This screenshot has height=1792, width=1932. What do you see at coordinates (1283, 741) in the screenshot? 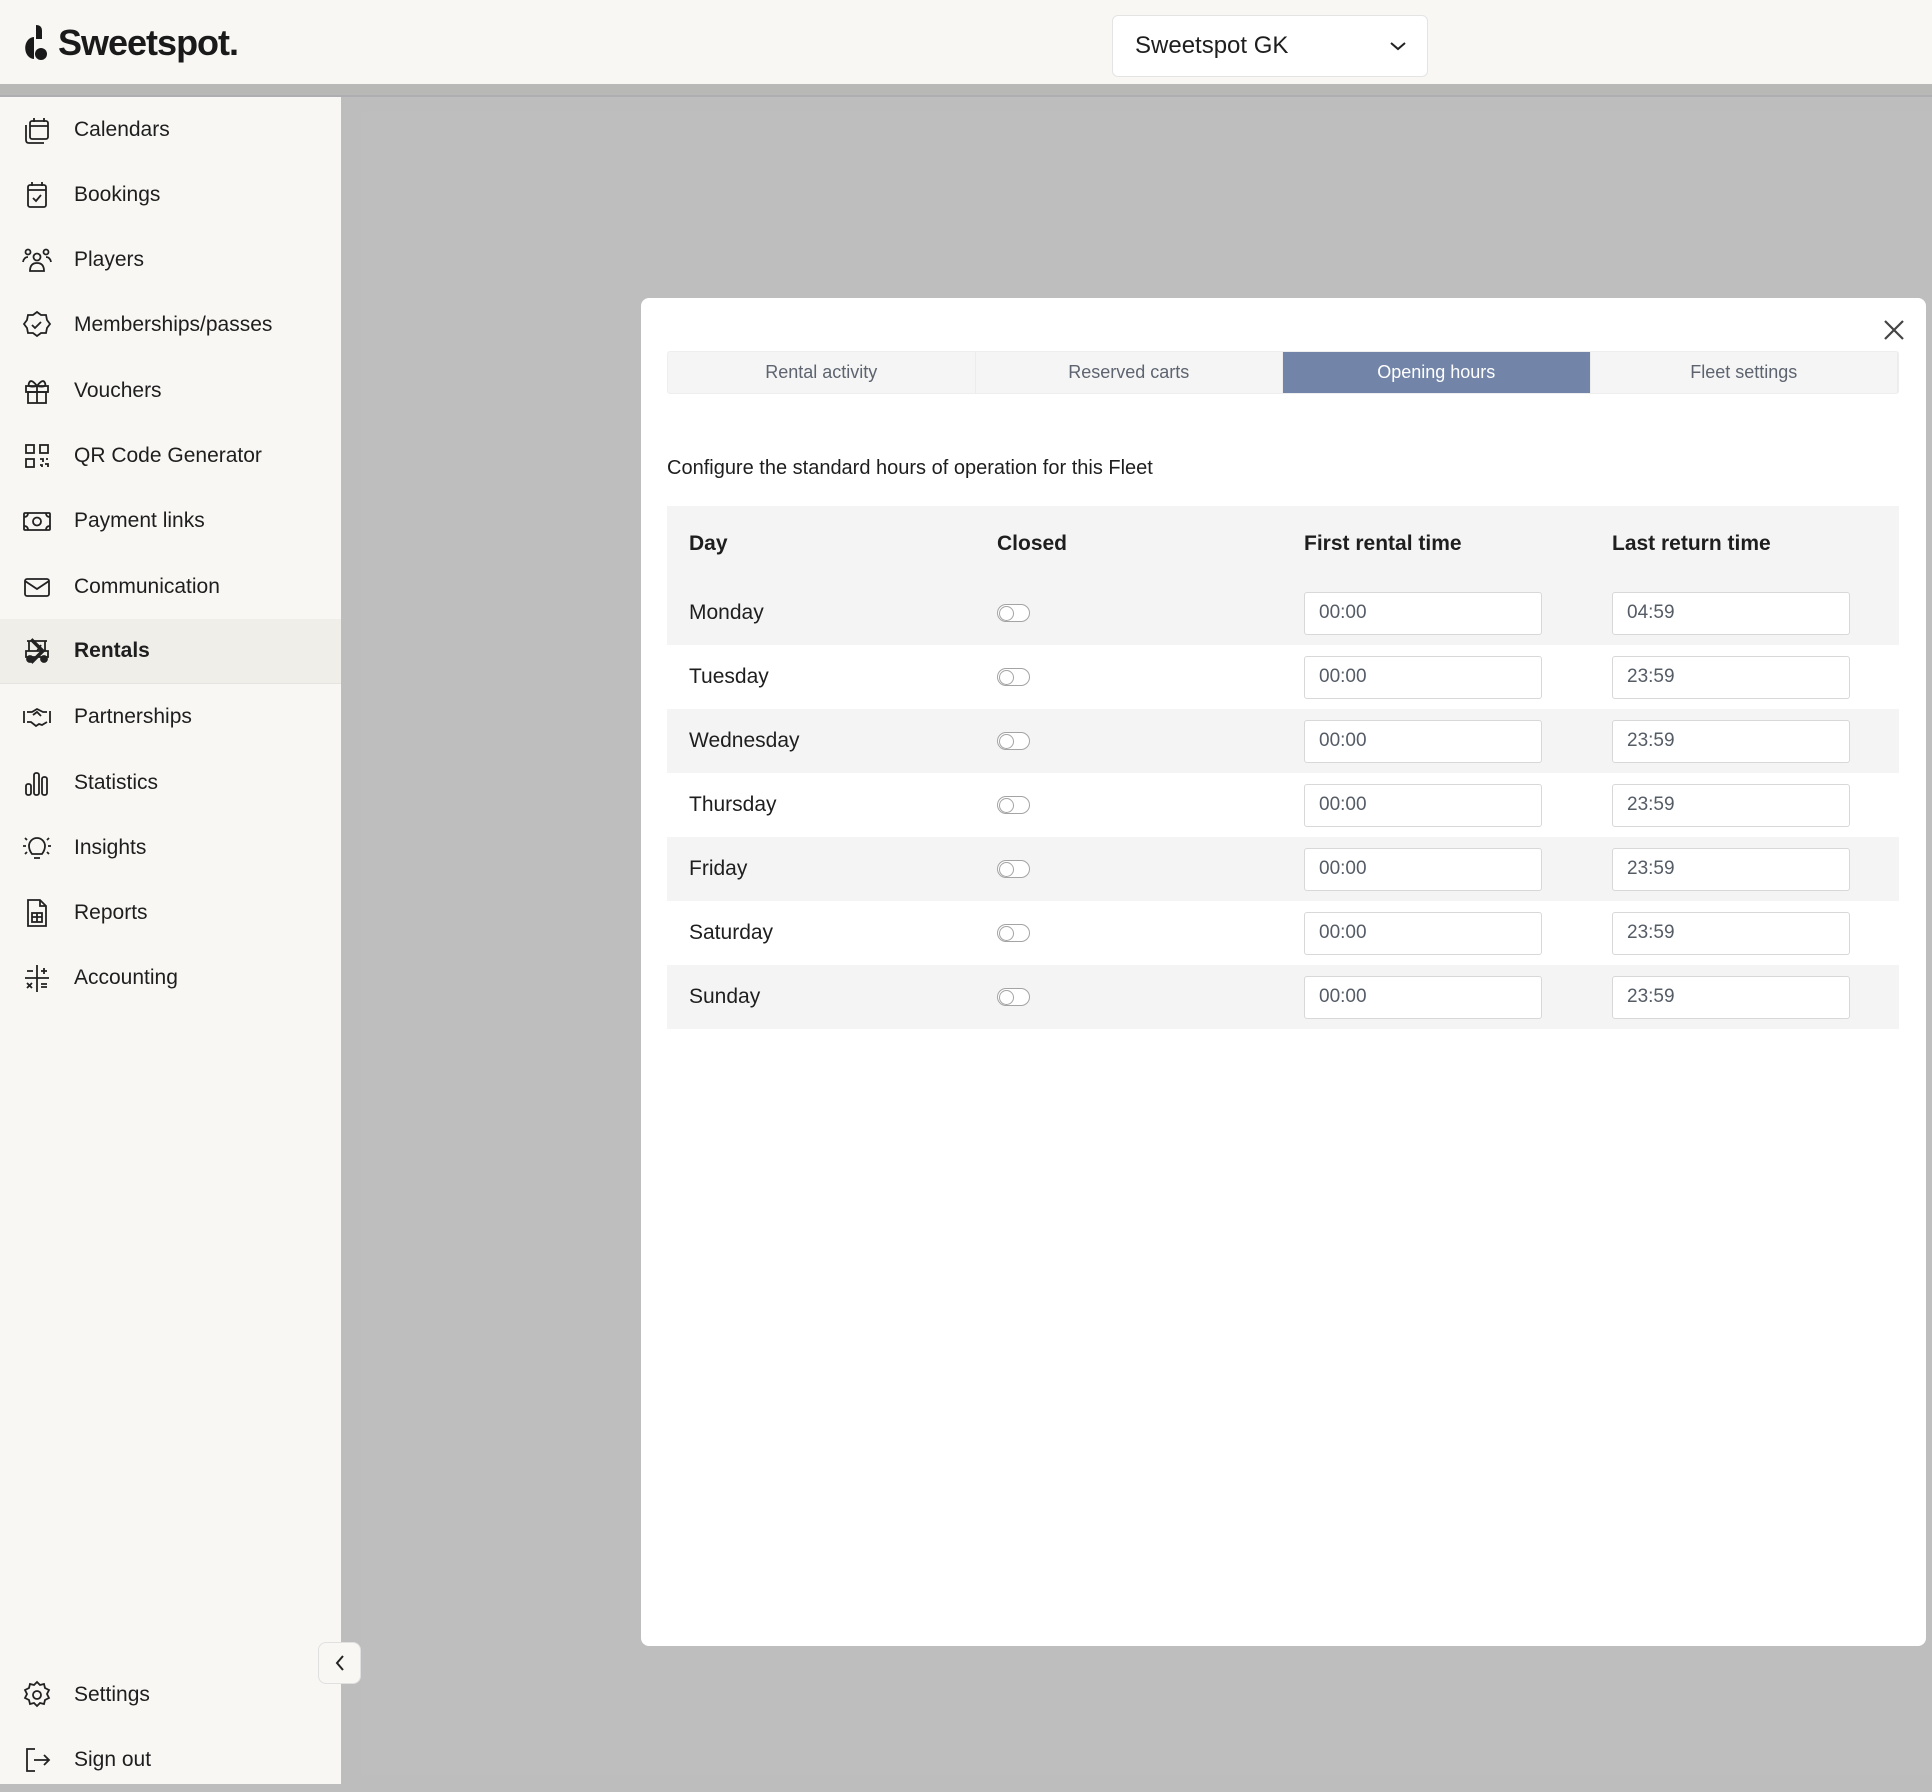
I see `table-row: Wednesday 00:00 23:59` at bounding box center [1283, 741].